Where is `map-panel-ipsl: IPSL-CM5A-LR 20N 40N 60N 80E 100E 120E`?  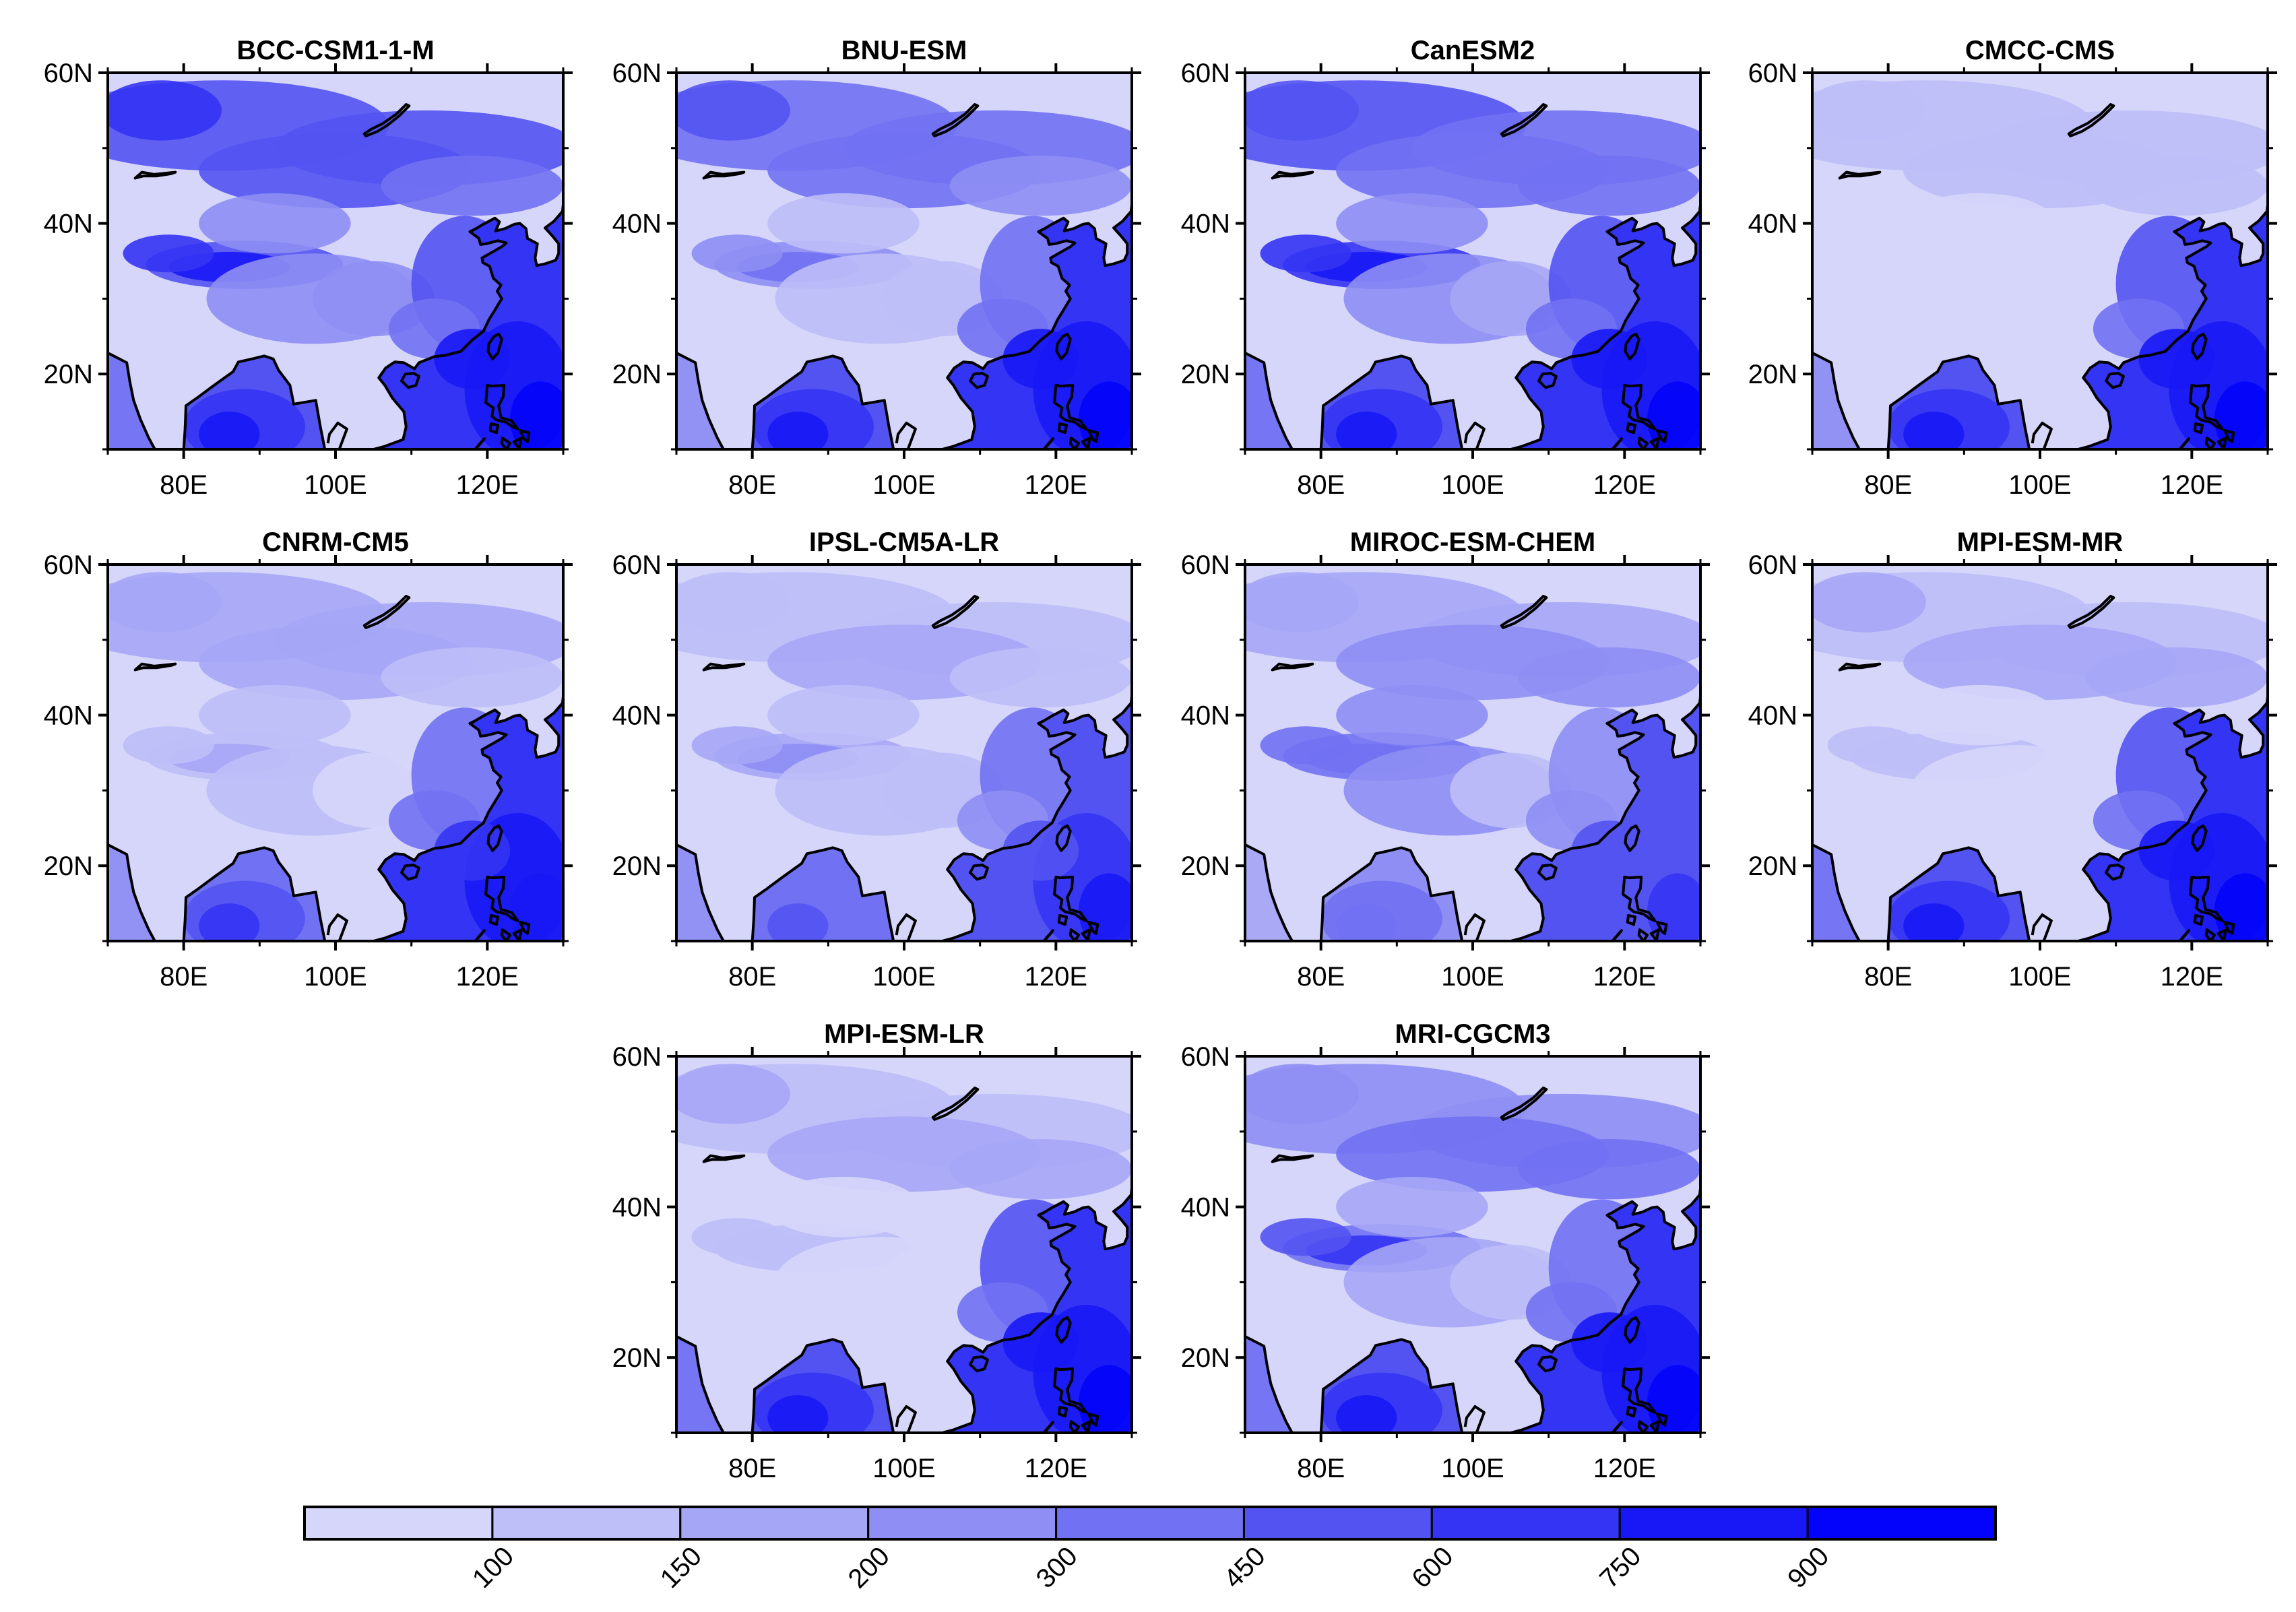 map-panel-ipsl: IPSL-CM5A-LR 20N 40N 60N 80E 100E 120E is located at coordinates (876, 759).